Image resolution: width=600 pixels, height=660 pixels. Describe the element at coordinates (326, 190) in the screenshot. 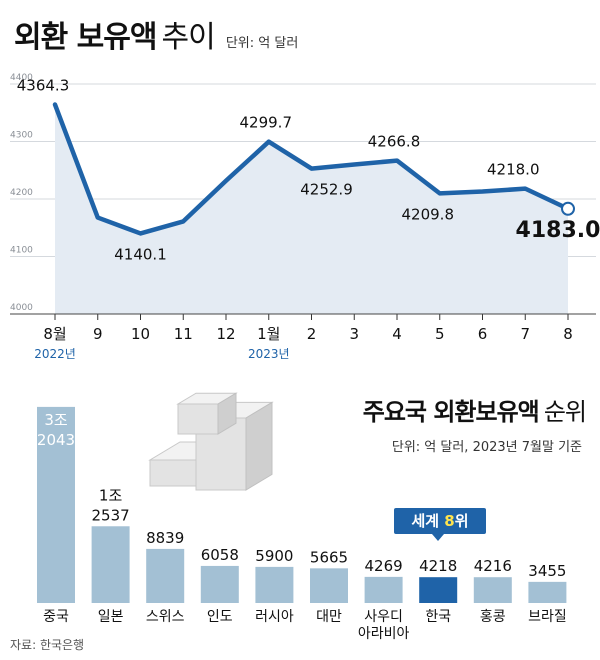

I see `data-label: 4252.9` at that location.